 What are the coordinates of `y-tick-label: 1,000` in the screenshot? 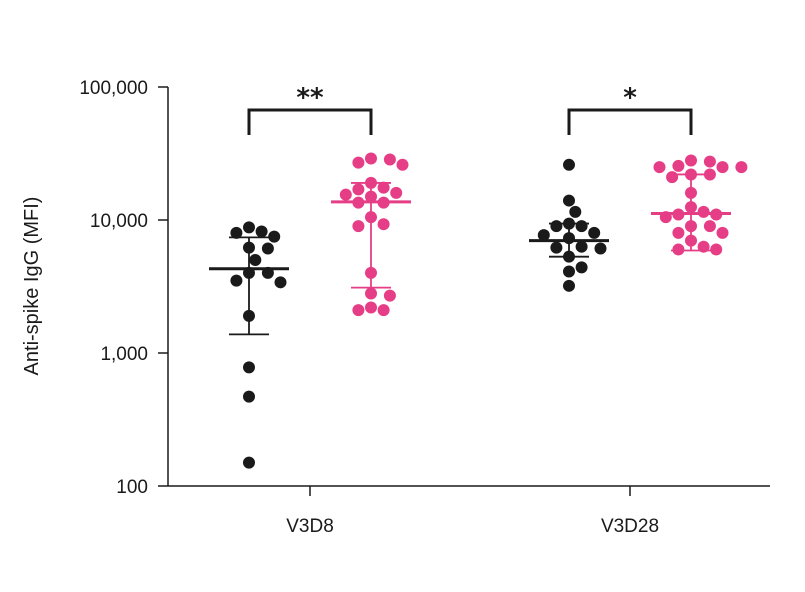 It's located at (124, 354).